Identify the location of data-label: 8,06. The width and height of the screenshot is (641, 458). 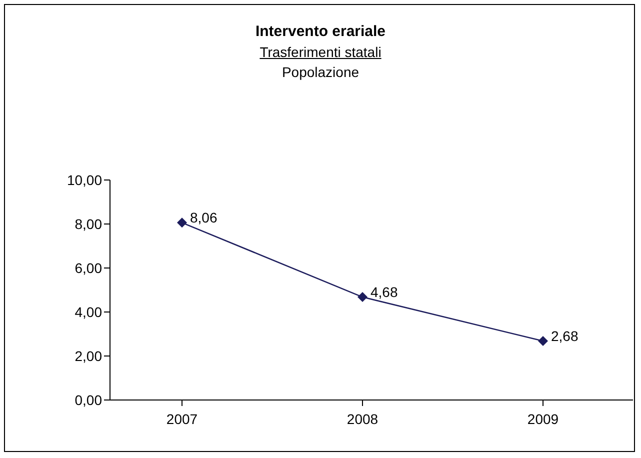
(204, 218).